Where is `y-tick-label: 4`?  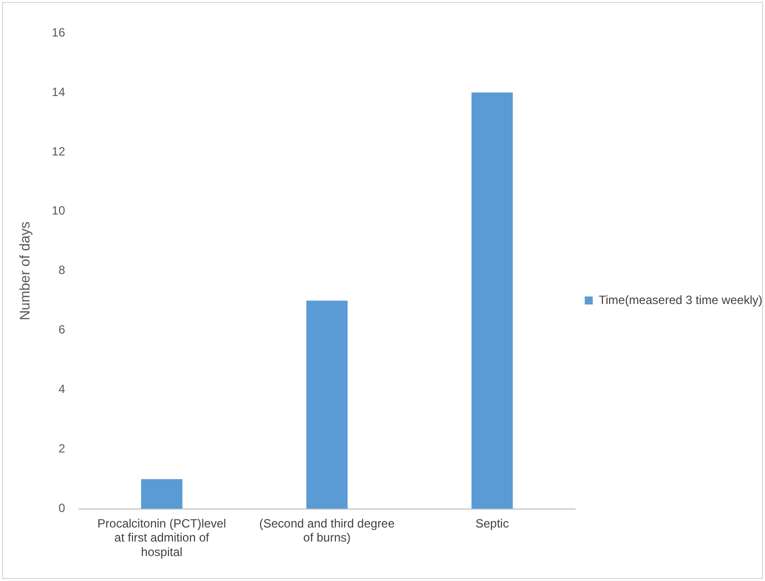
y-tick-label: 4 is located at coordinates (62, 389).